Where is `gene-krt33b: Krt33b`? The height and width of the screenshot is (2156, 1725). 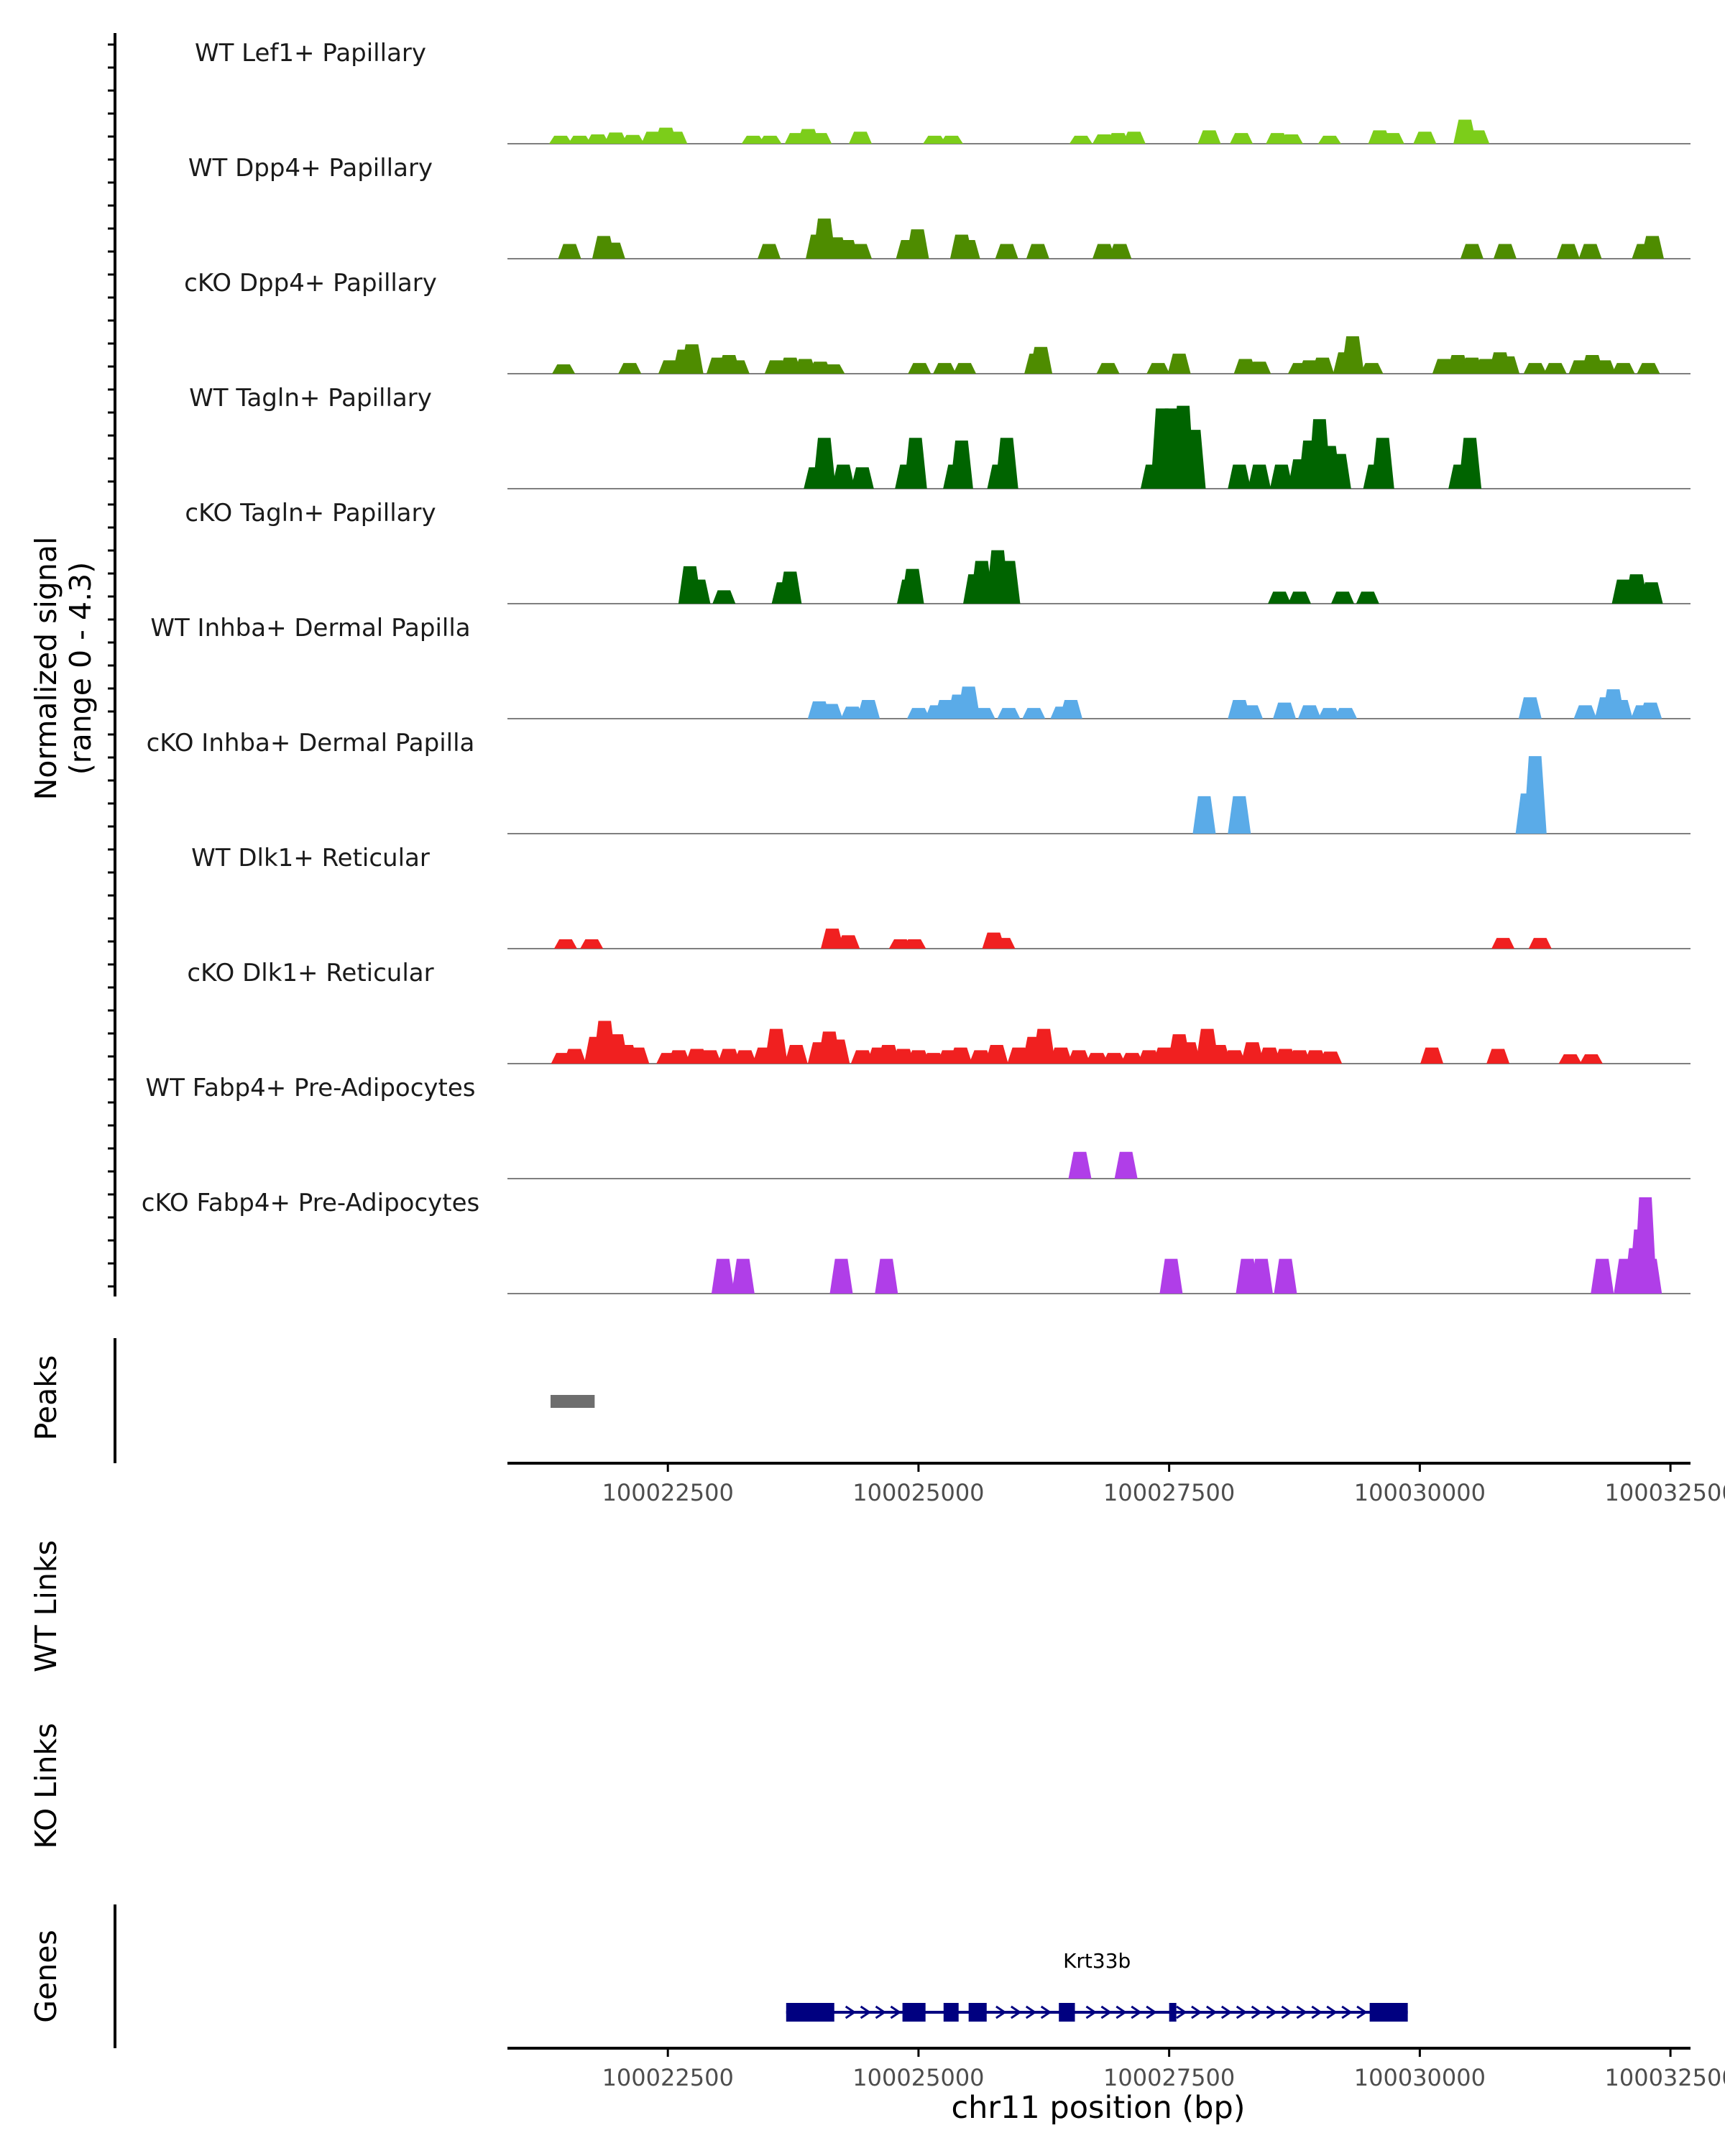 gene-krt33b: Krt33b is located at coordinates (1097, 1985).